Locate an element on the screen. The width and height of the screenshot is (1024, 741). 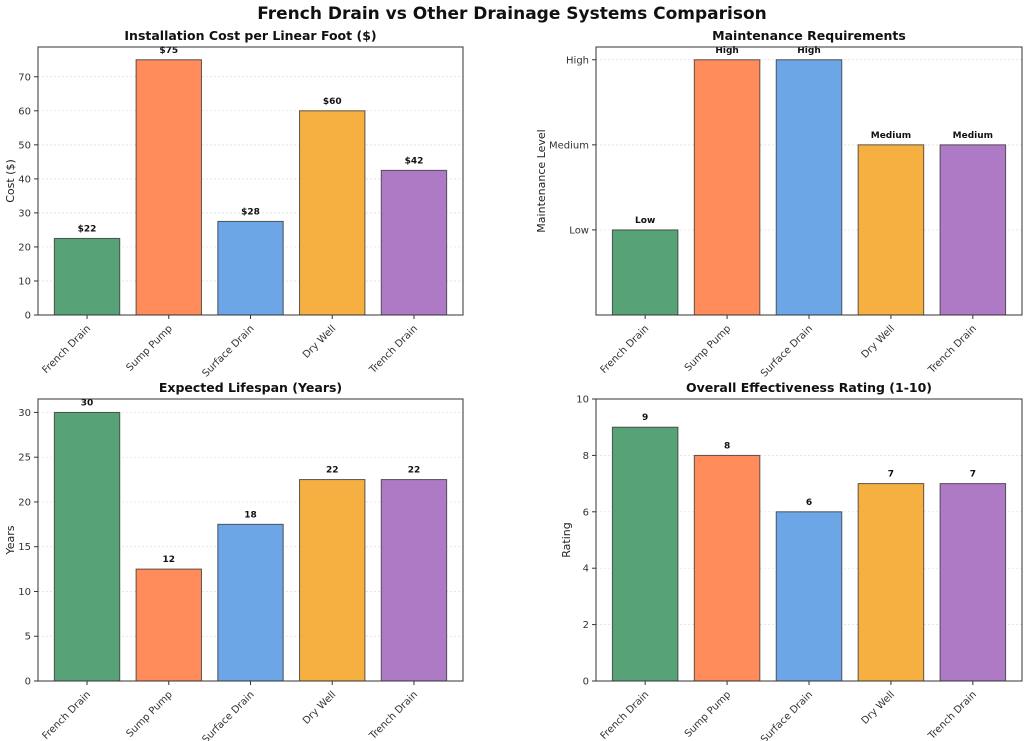
y-tick-label: 5 is located at coordinates (28, 637).